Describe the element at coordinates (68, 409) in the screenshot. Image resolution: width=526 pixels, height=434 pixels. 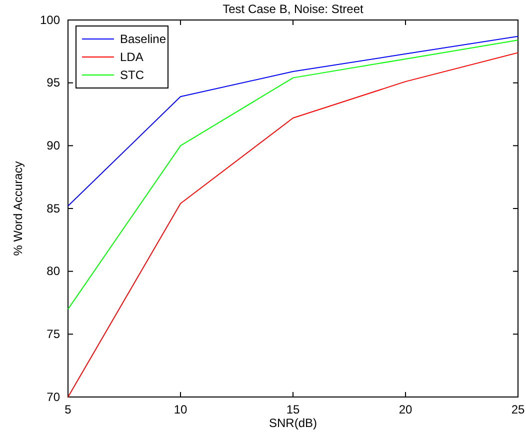
I see `x-tick-label: 5` at that location.